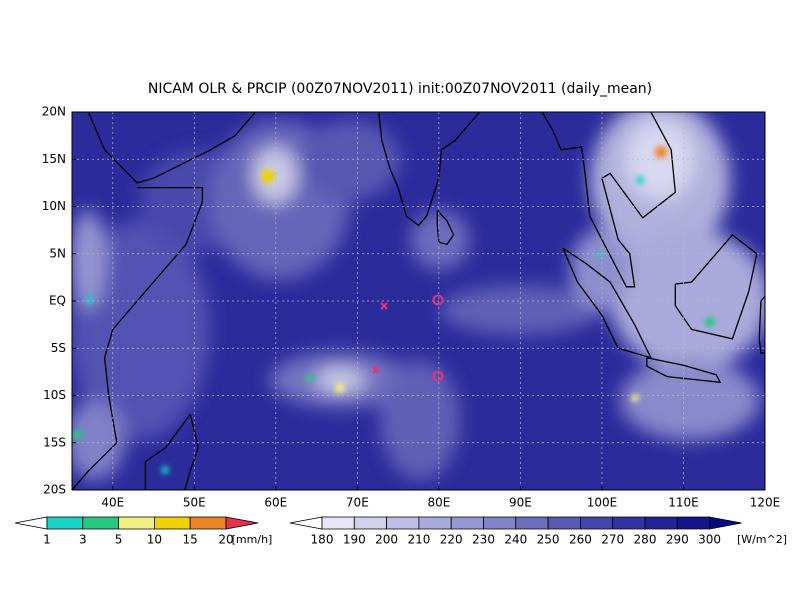 Image resolution: width=800 pixels, height=600 pixels. I want to click on colorbar-label: 200, so click(386, 540).